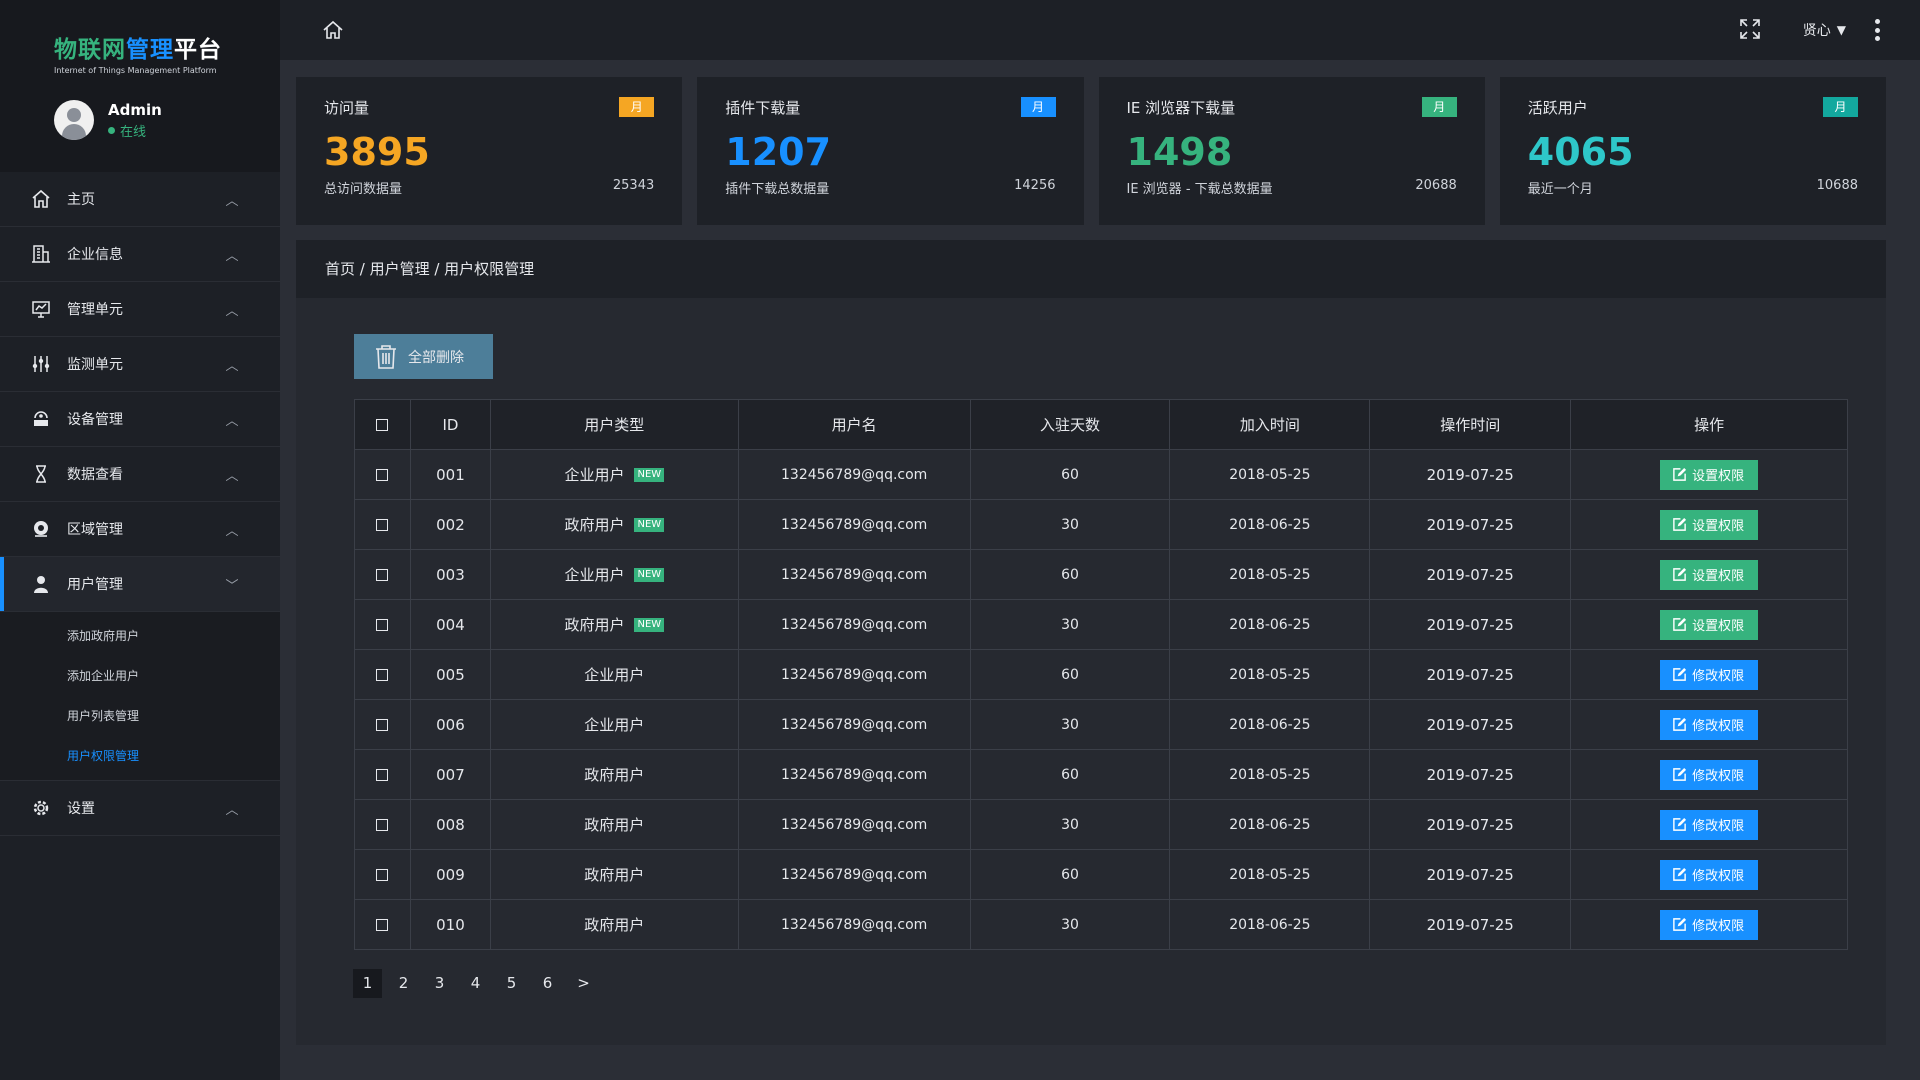 This screenshot has height=1080, width=1920. I want to click on column-header-operated: 操作时间, so click(1470, 424).